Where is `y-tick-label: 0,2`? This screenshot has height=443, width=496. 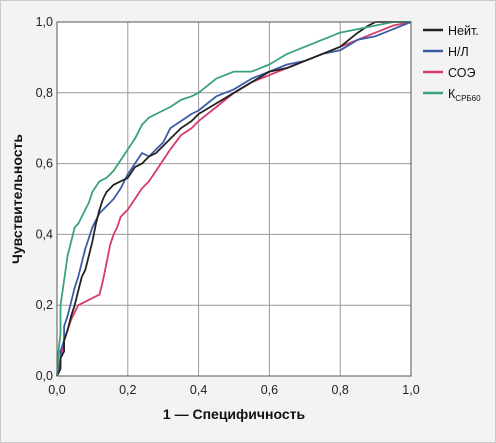 y-tick-label: 0,2 is located at coordinates (44, 305).